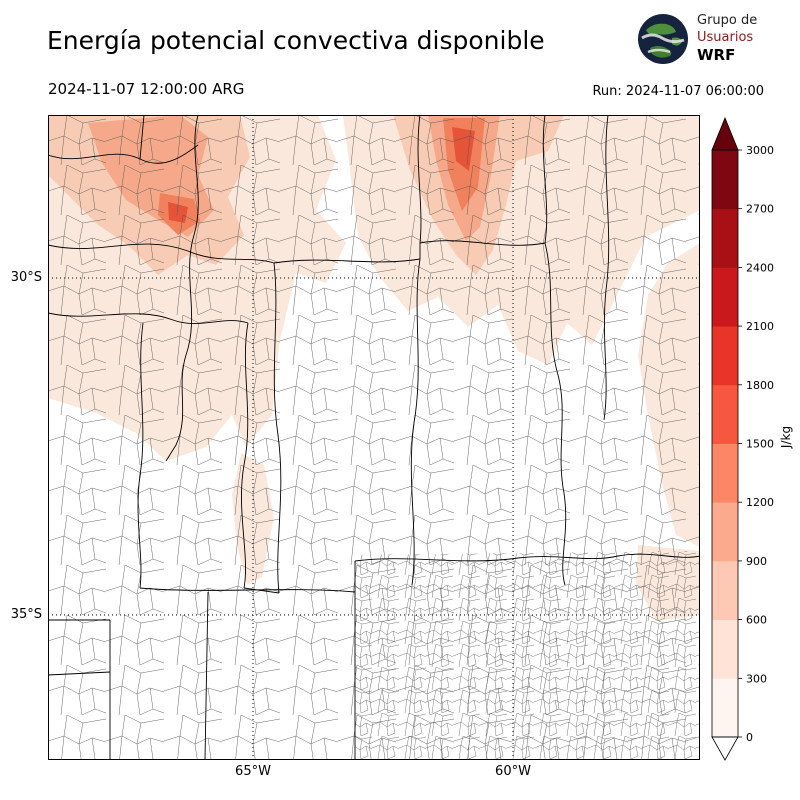  I want to click on logo-text-line2: Usuarios, so click(725, 37).